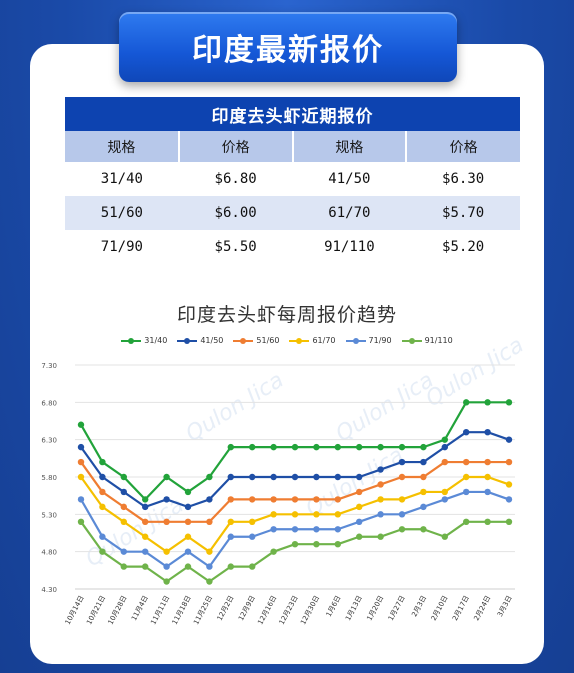 Image resolution: width=574 pixels, height=673 pixels. What do you see at coordinates (286, 315) in the screenshot?
I see `chart-title: 印度去头虾每周报价趋势` at bounding box center [286, 315].